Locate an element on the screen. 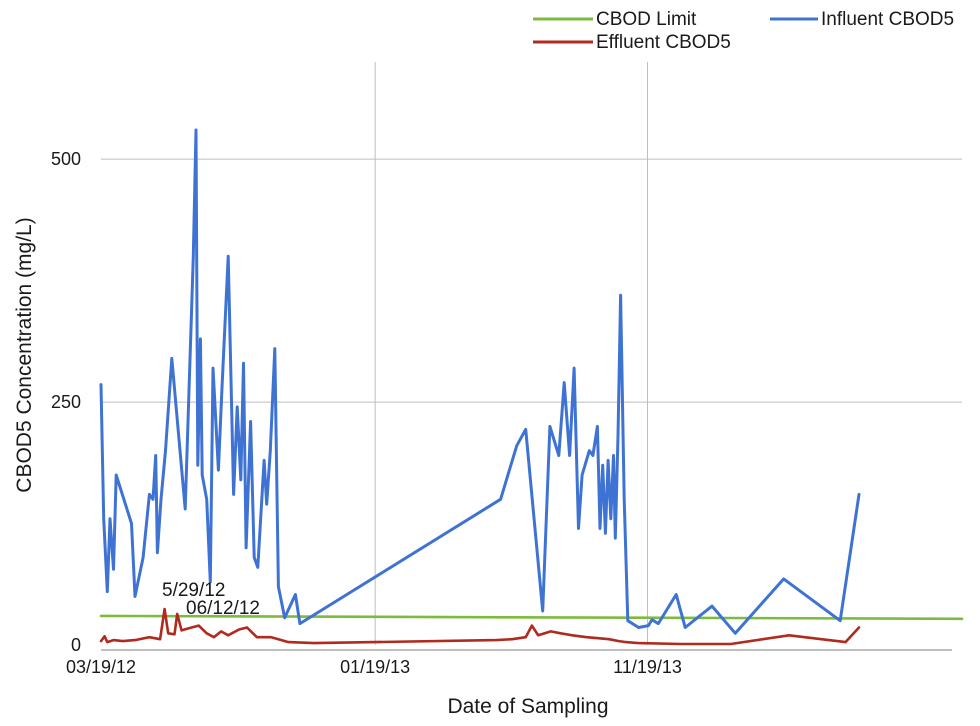  annotation-06-12-12: 06/12/12 is located at coordinates (223, 608).